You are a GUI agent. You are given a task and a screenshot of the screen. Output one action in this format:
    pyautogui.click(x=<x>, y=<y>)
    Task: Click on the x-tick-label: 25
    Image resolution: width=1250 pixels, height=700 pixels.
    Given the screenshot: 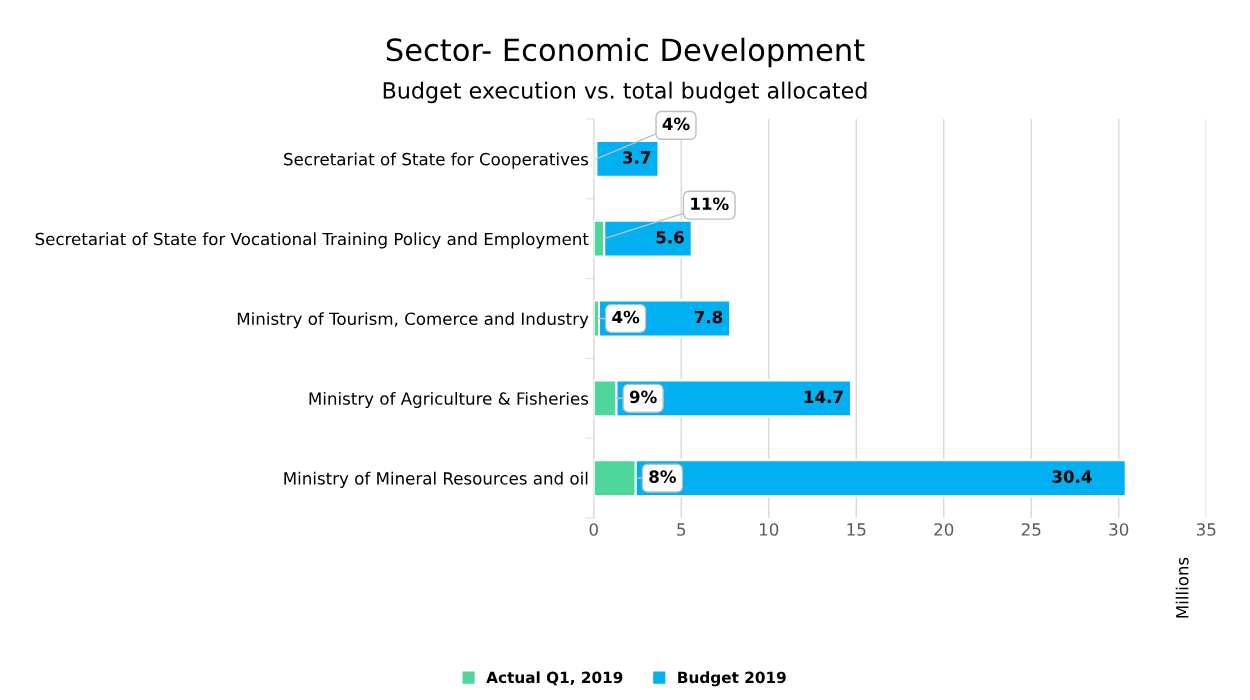 What is the action you would take?
    pyautogui.click(x=1031, y=529)
    